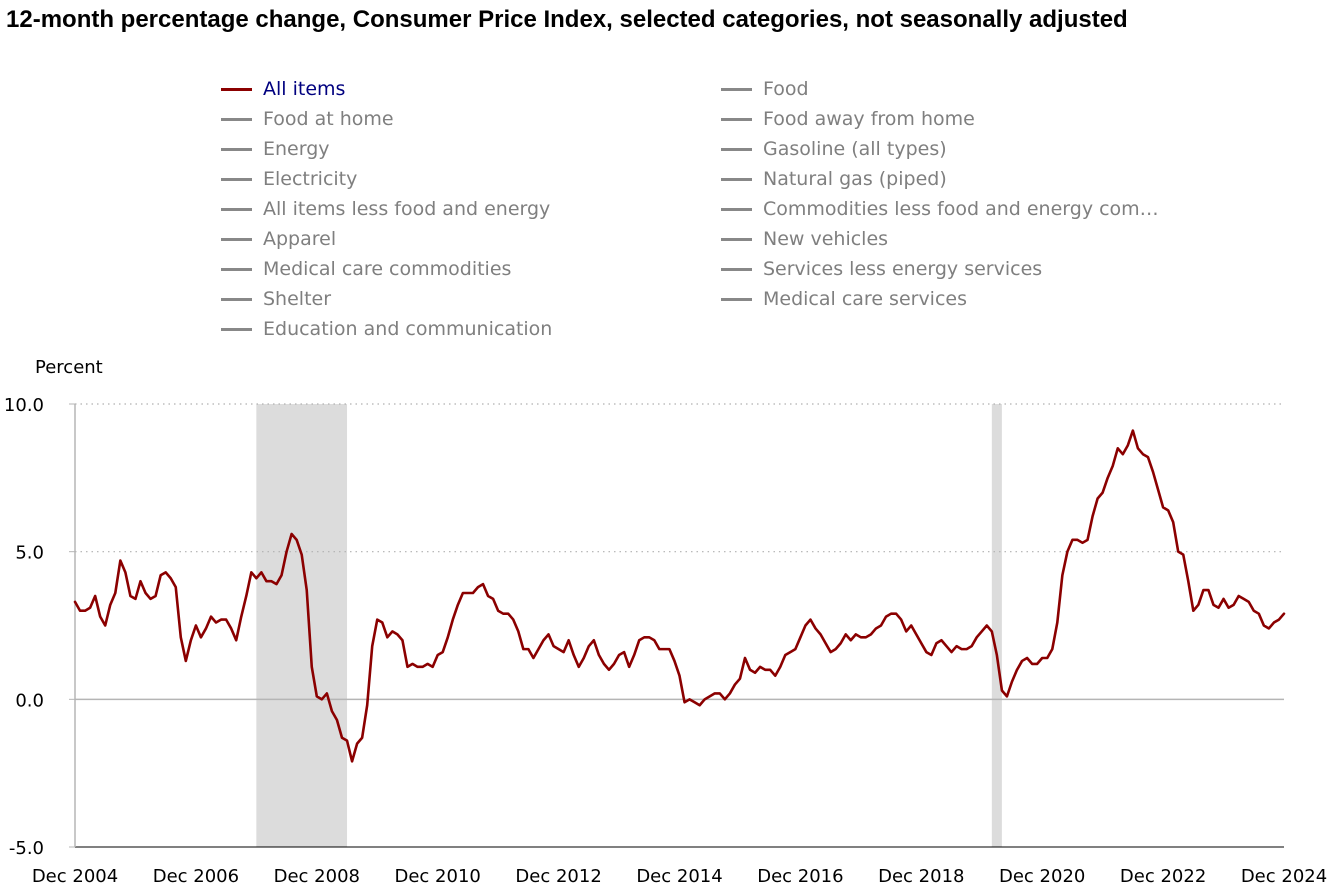 This screenshot has width=1335, height=894. What do you see at coordinates (1042, 876) in the screenshot?
I see `x-tick-label: Dec 2020` at bounding box center [1042, 876].